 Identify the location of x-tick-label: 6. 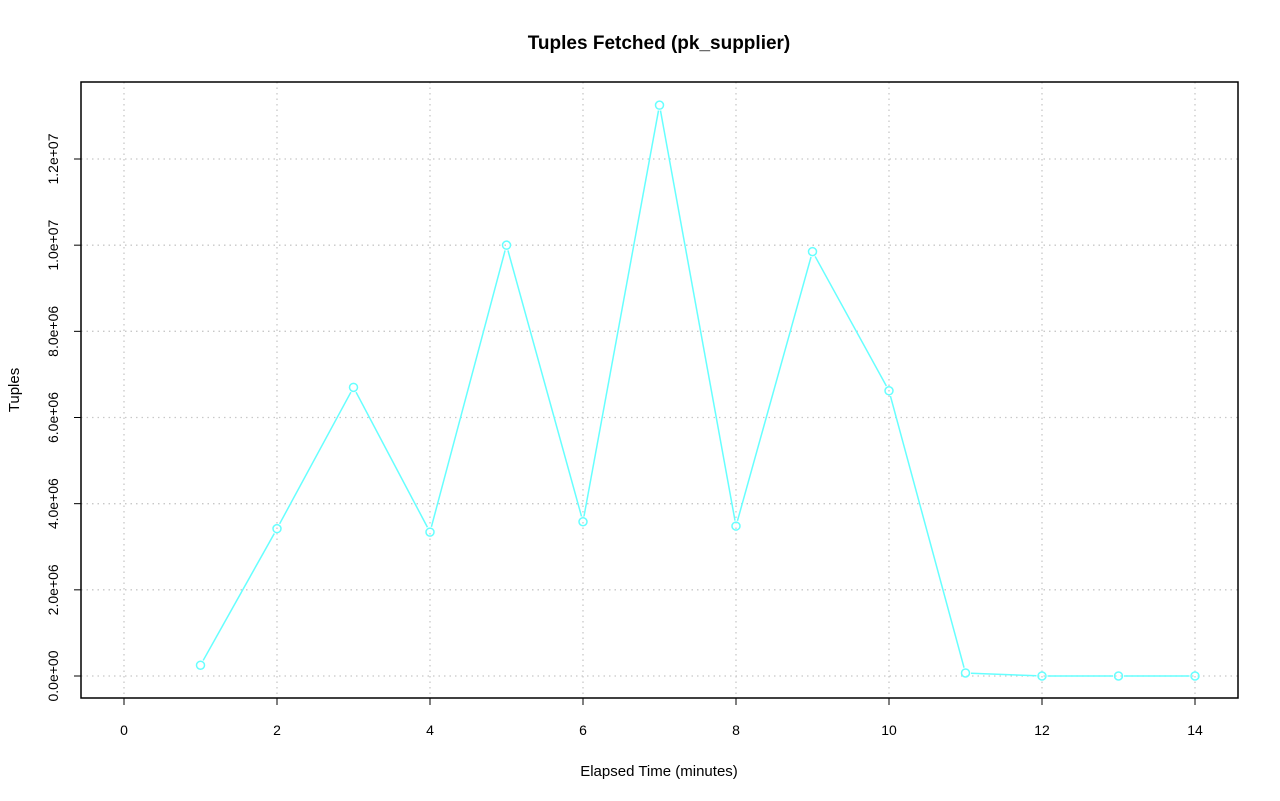
(583, 730).